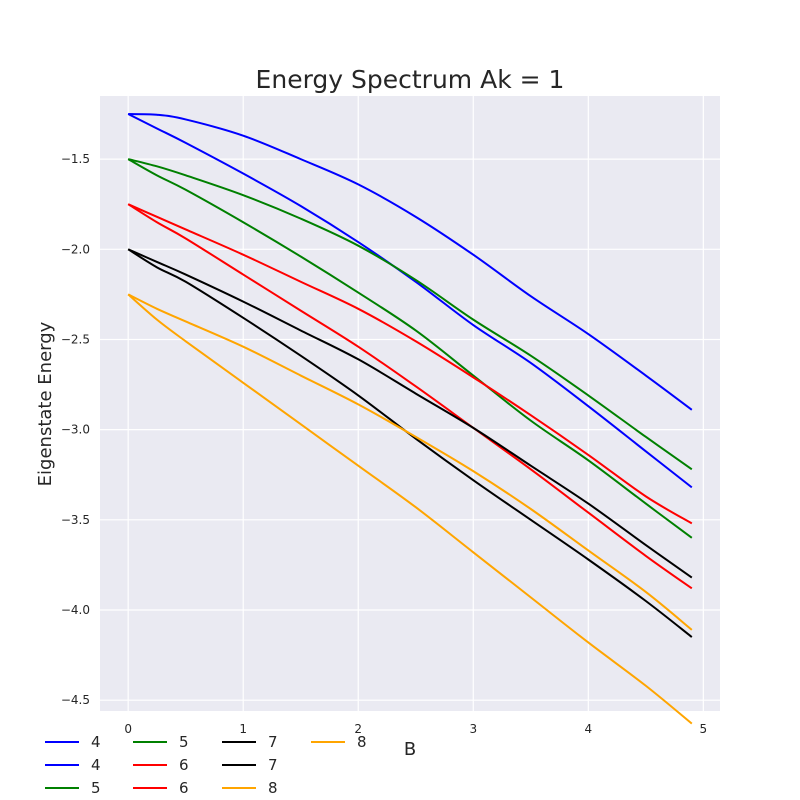 This screenshot has width=800, height=800. What do you see at coordinates (473, 729) in the screenshot?
I see `x-tick-label: 3` at bounding box center [473, 729].